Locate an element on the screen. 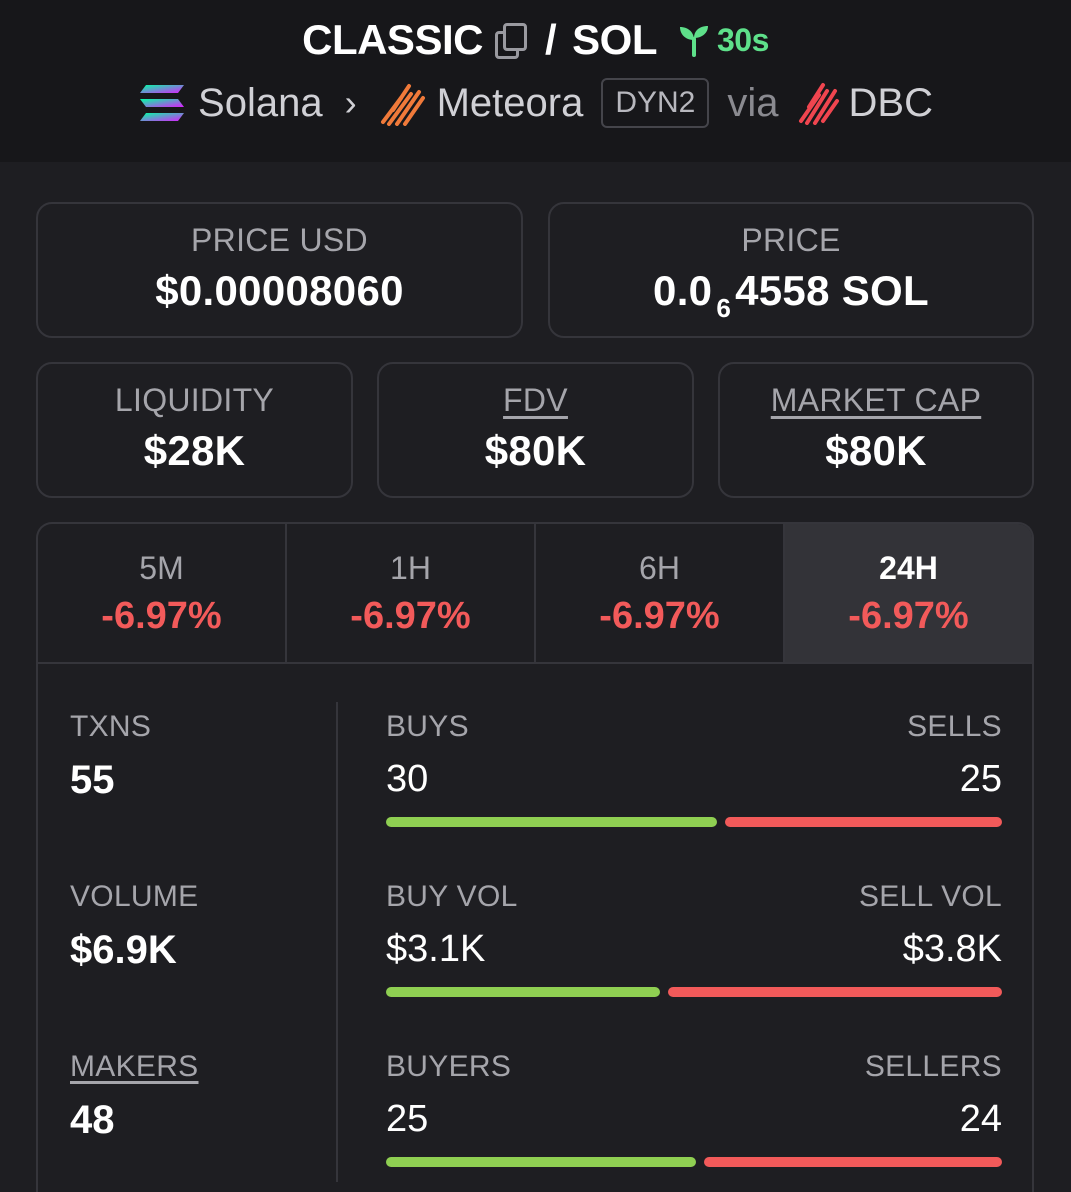  period-label: 1H is located at coordinates (410, 568).